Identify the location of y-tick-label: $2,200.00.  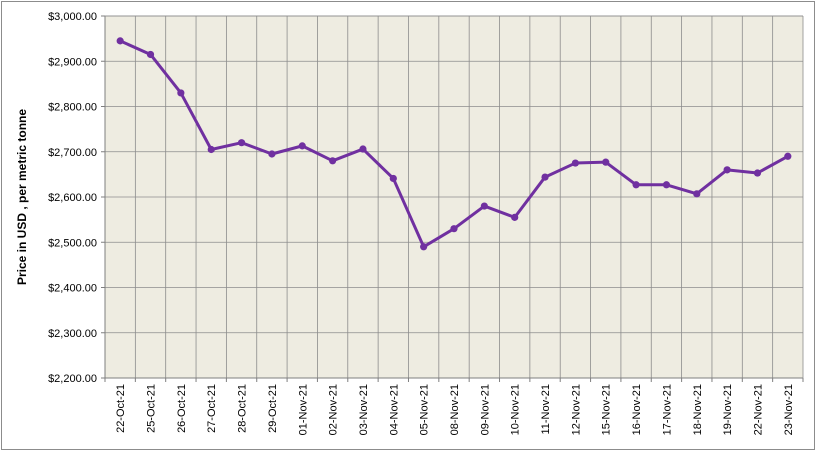
(72, 379).